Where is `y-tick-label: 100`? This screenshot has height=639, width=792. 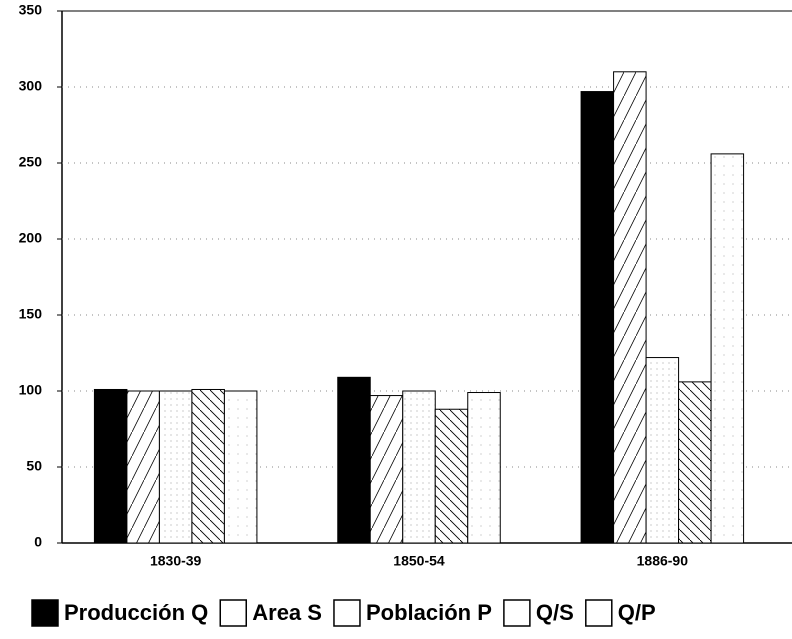
y-tick-label: 100 is located at coordinates (31, 390).